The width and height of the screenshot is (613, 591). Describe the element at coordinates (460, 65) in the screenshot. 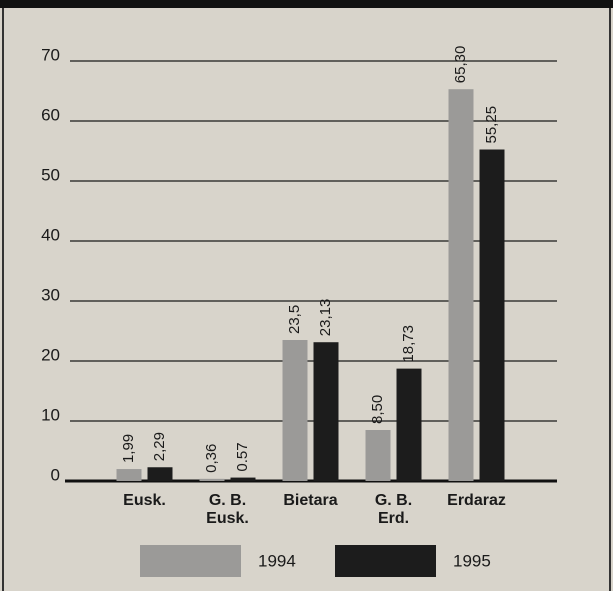

I see `value-label: 65,30` at that location.